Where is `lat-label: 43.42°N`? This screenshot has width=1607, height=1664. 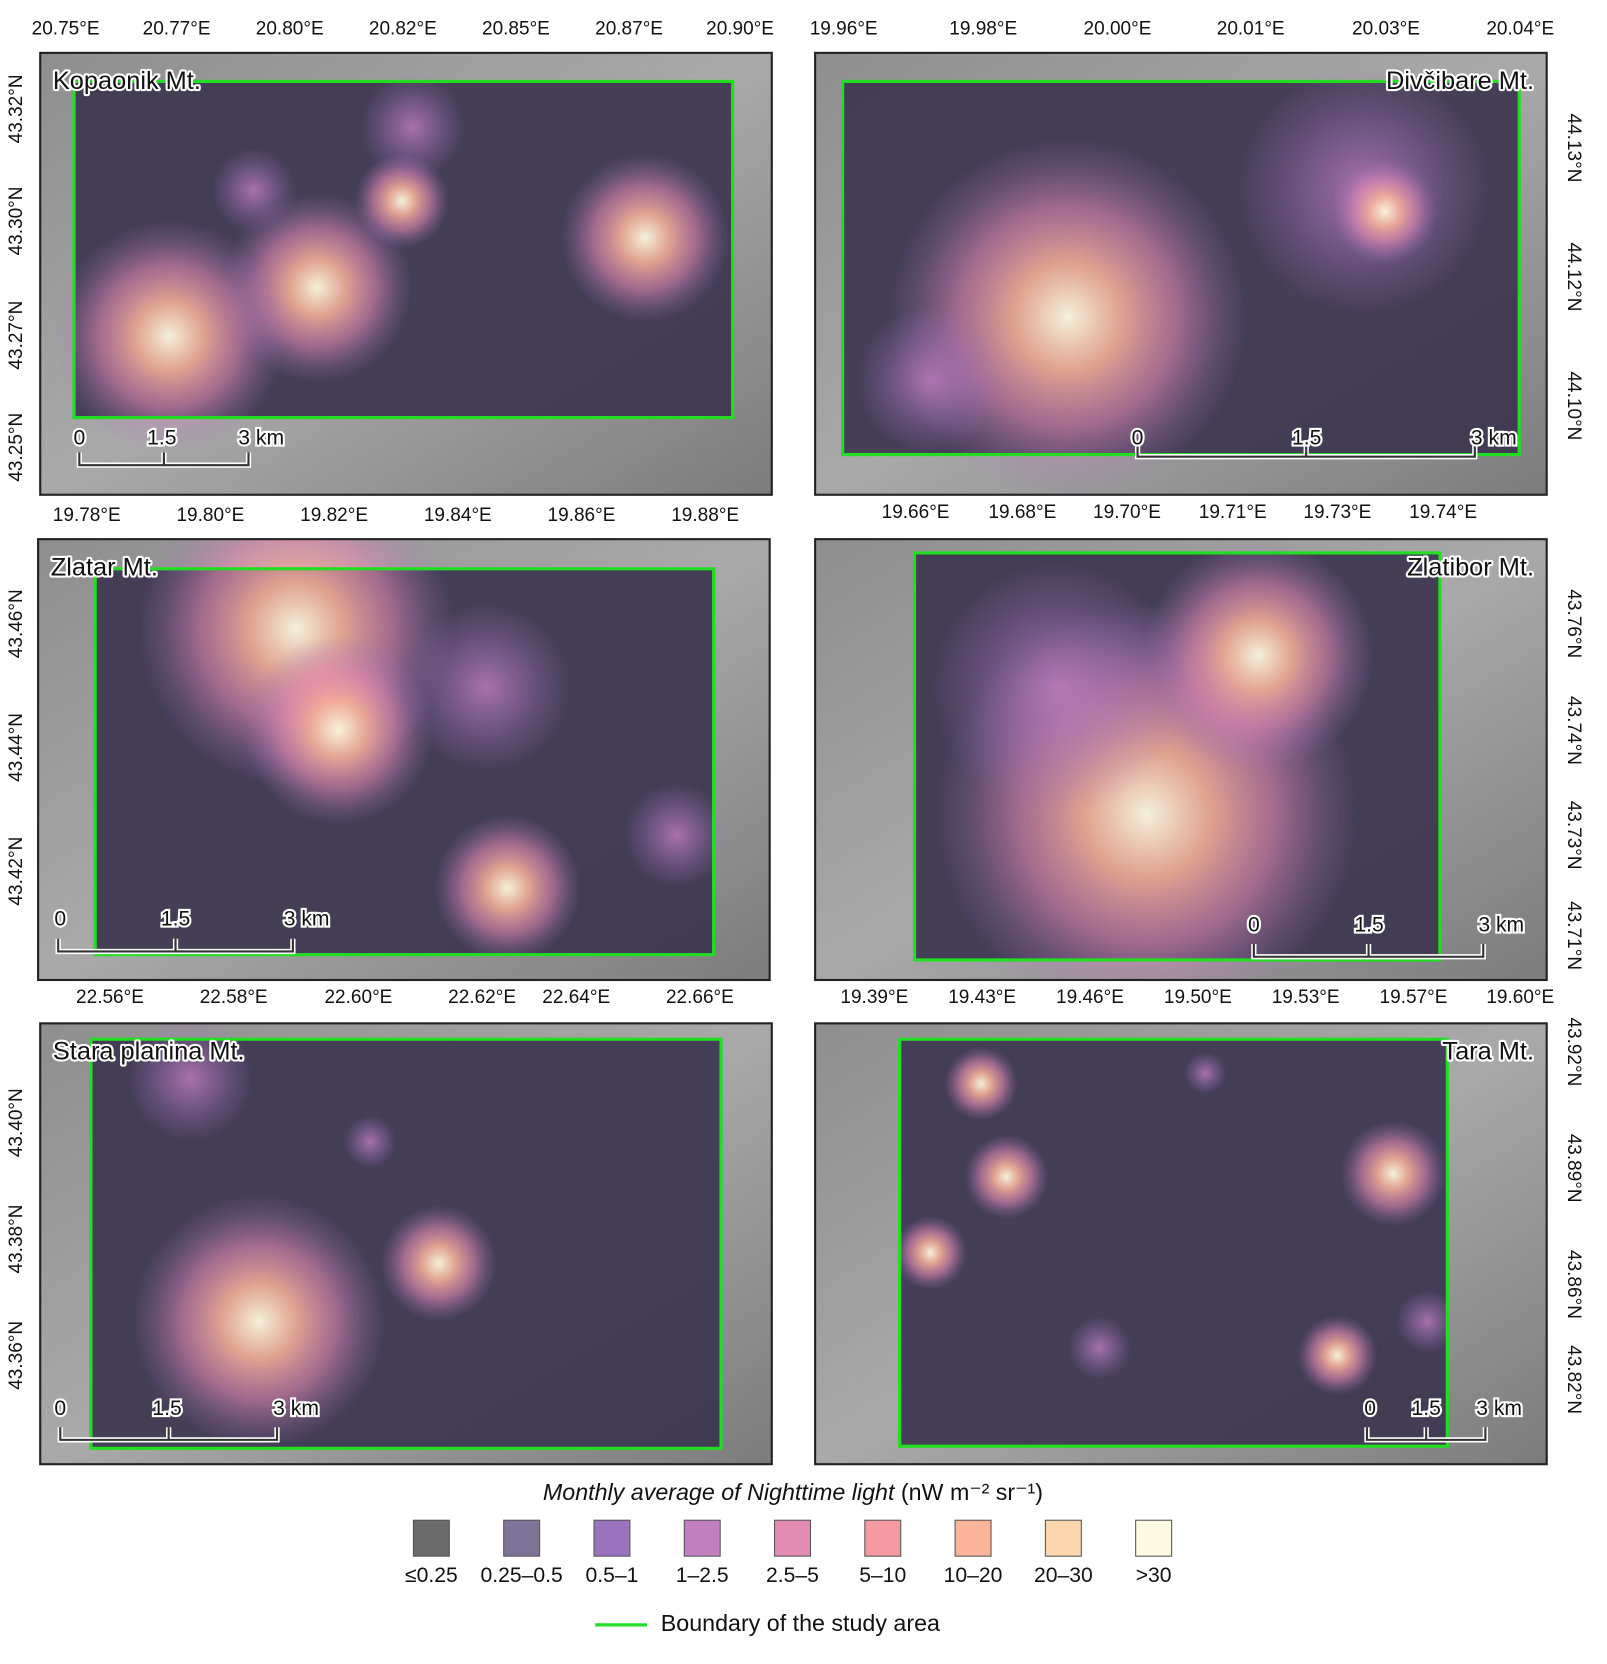 lat-label: 43.42°N is located at coordinates (16, 871).